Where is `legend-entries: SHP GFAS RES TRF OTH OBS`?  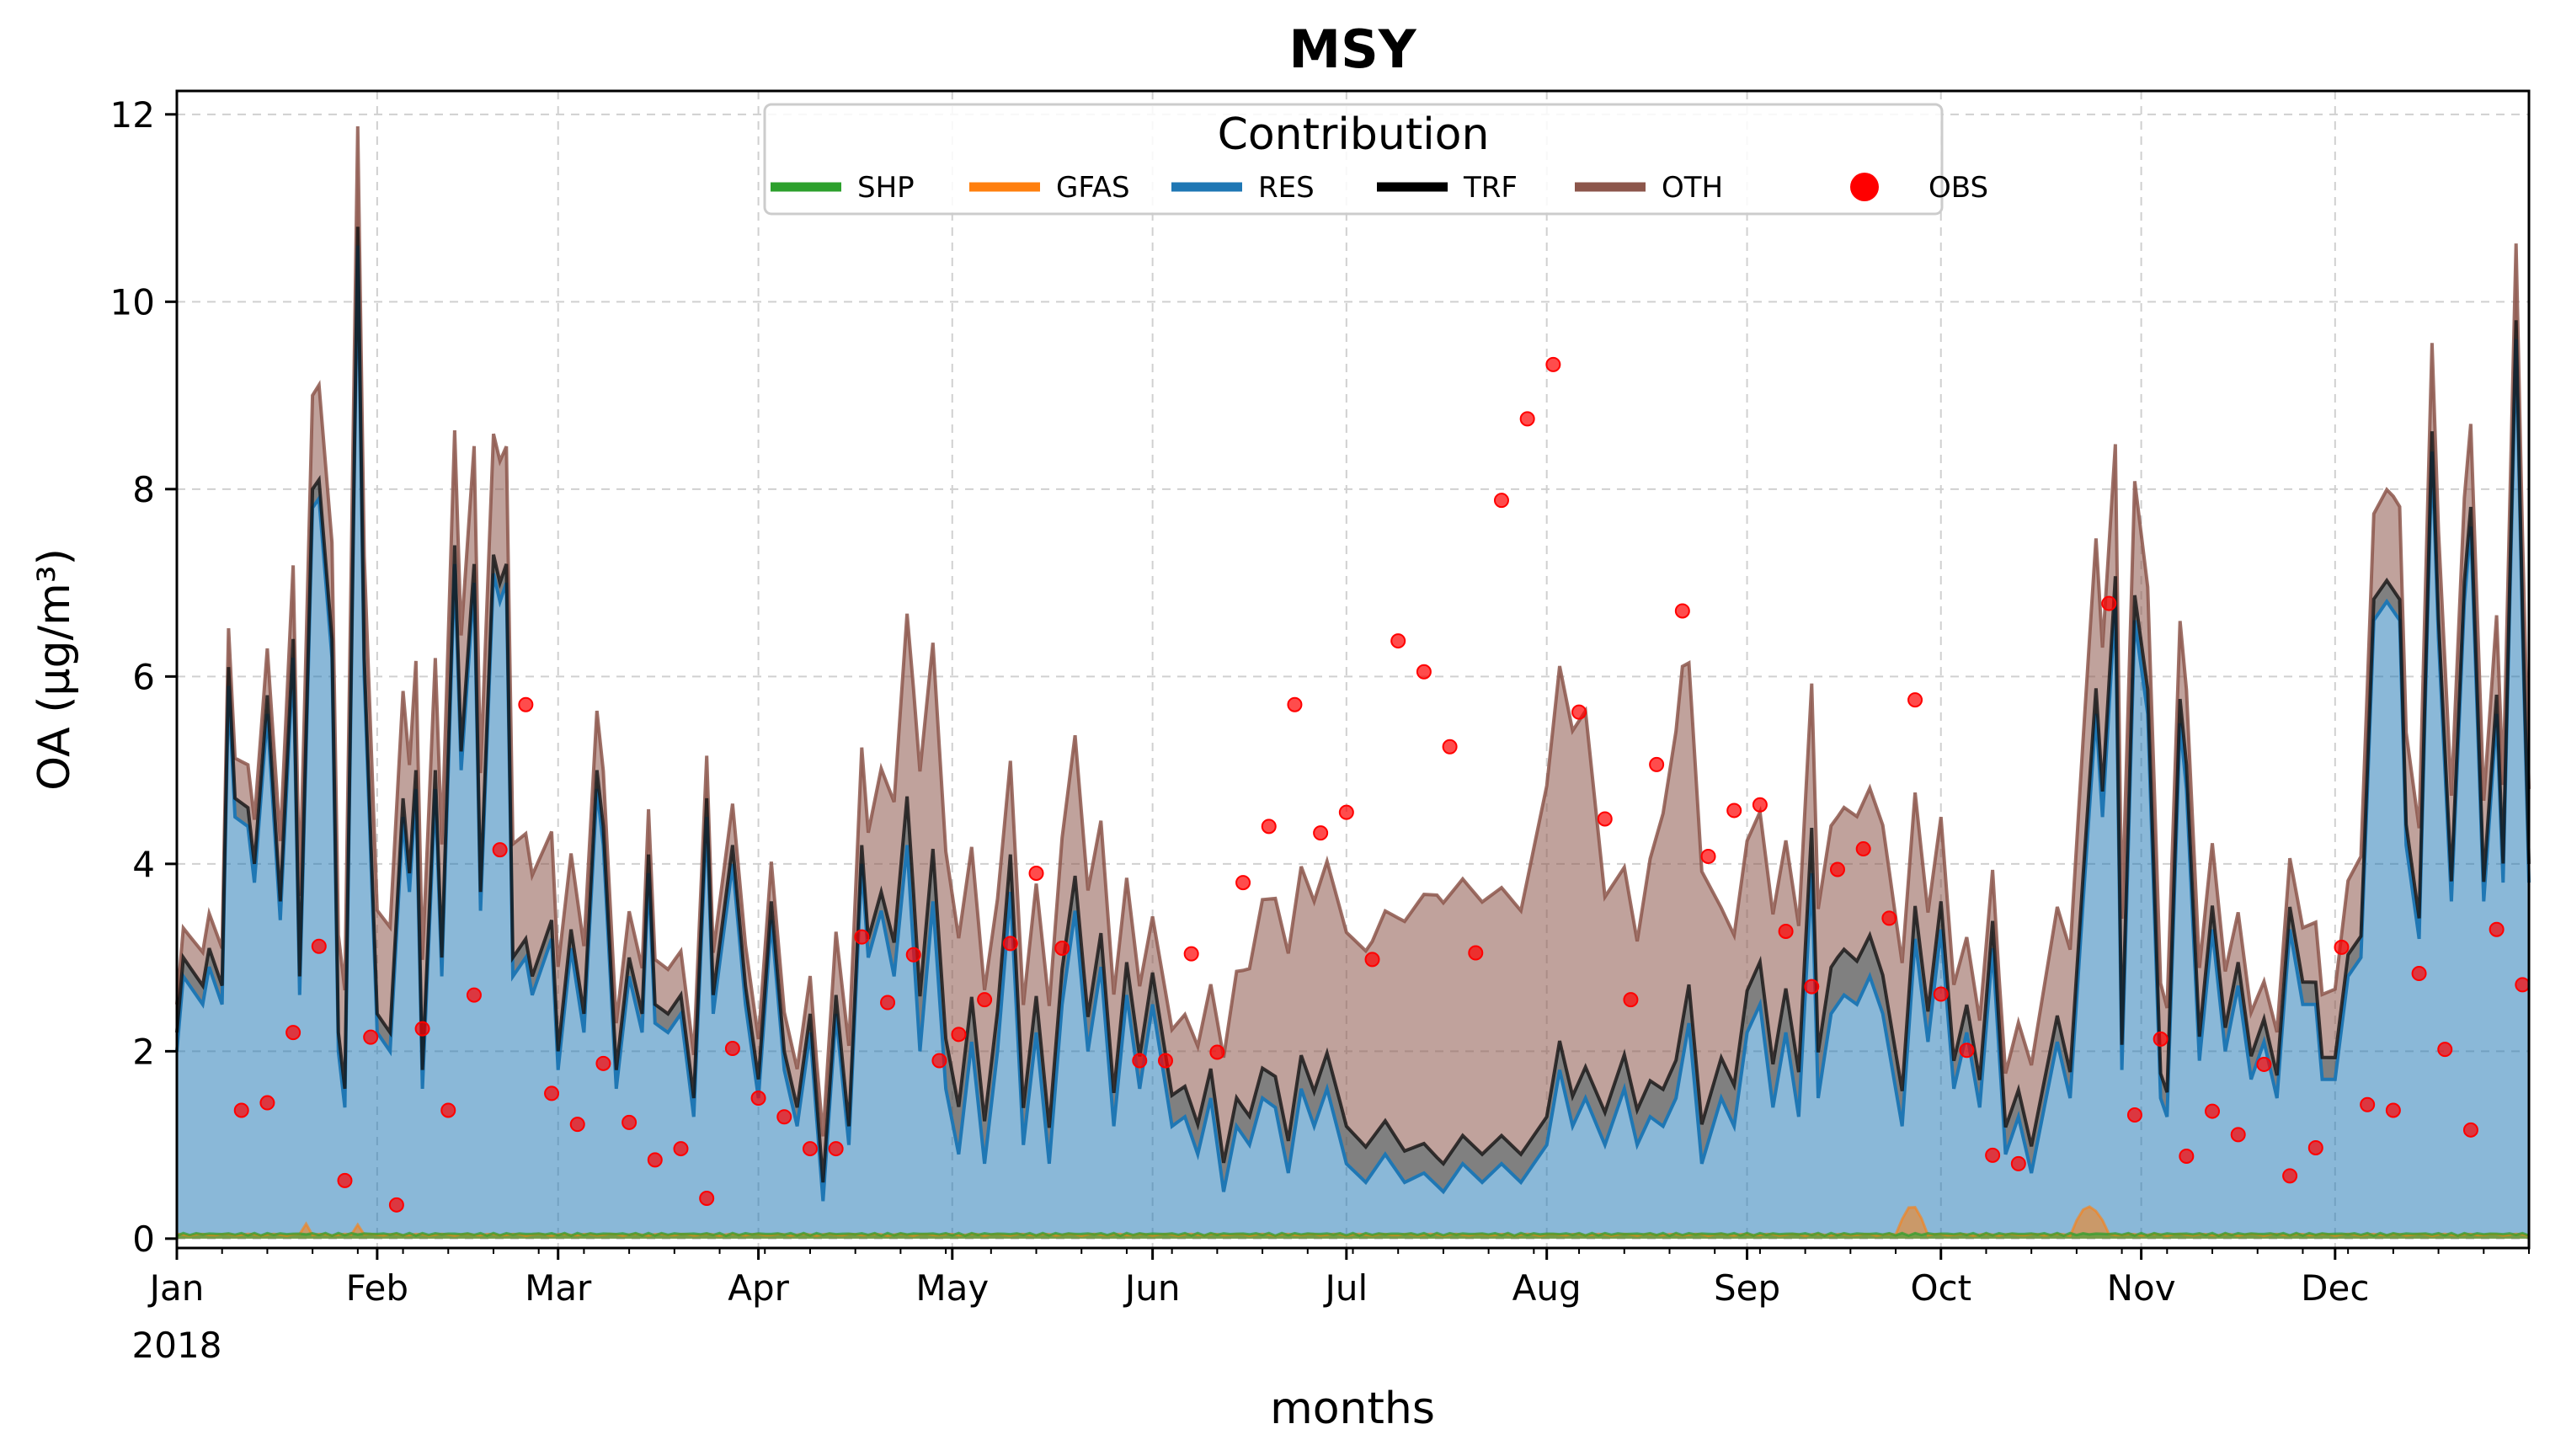 legend-entries: SHP GFAS RES TRF OTH OBS is located at coordinates (1379, 188).